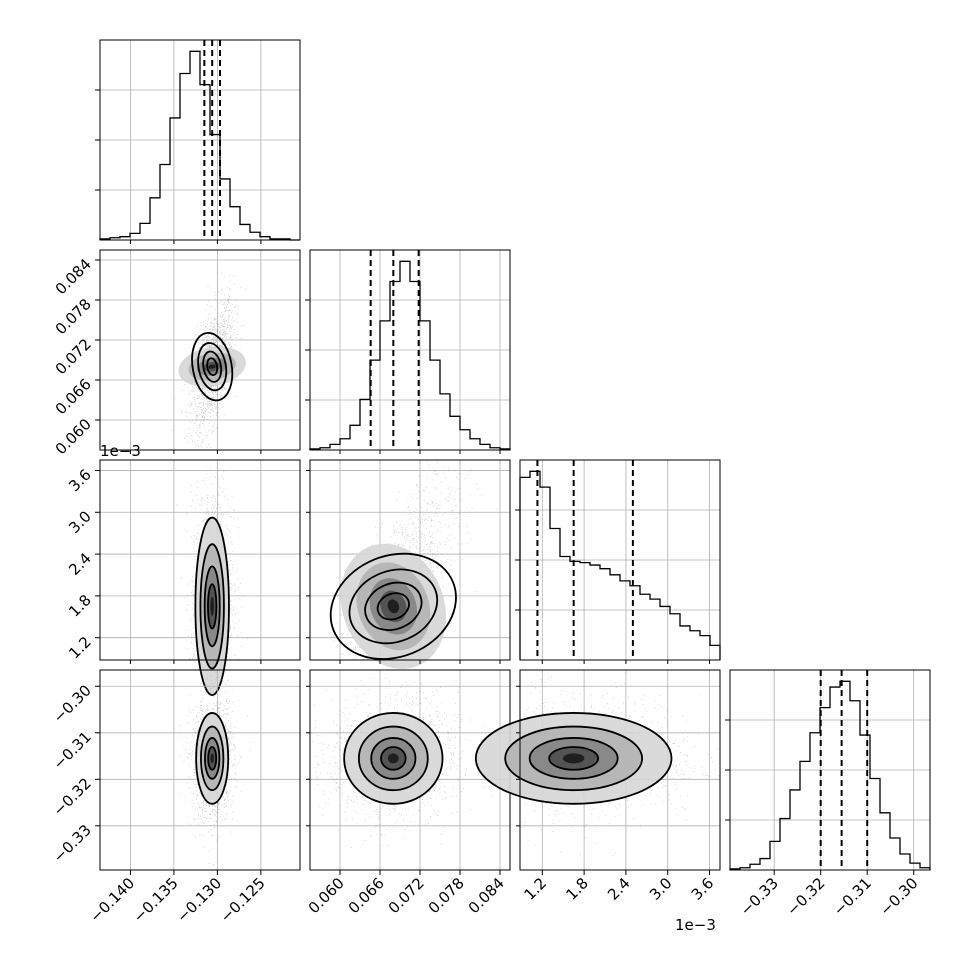 This screenshot has width=970, height=970. I want to click on y-tick-label: 3.0, so click(80, 522).